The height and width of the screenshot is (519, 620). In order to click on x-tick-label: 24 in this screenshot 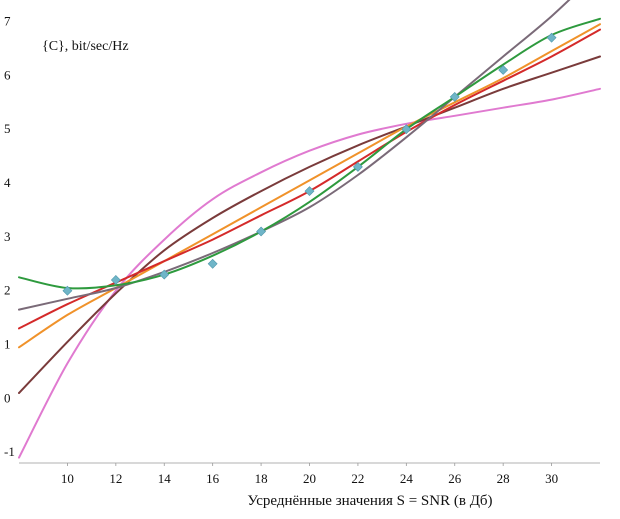, I will do `click(407, 478)`.